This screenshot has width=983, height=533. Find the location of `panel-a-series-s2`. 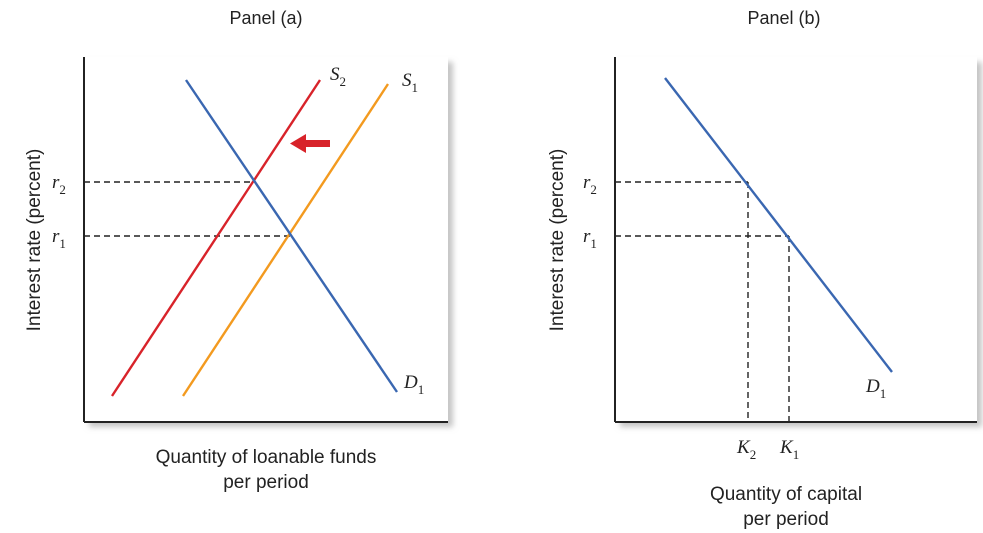

panel-a-series-s2 is located at coordinates (216, 238).